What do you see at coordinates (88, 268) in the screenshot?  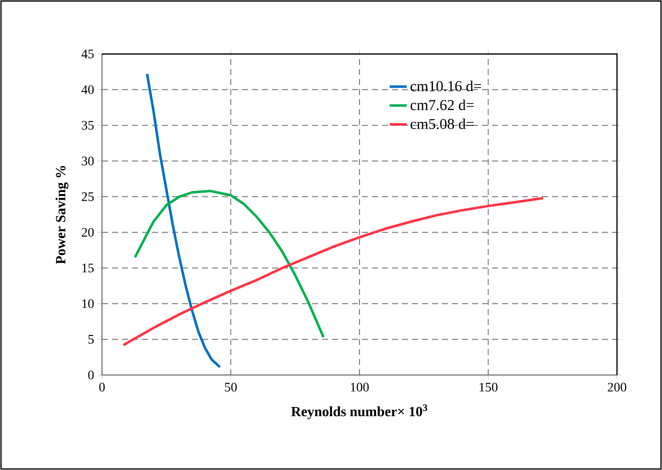 I see `y-tick-label: 15` at bounding box center [88, 268].